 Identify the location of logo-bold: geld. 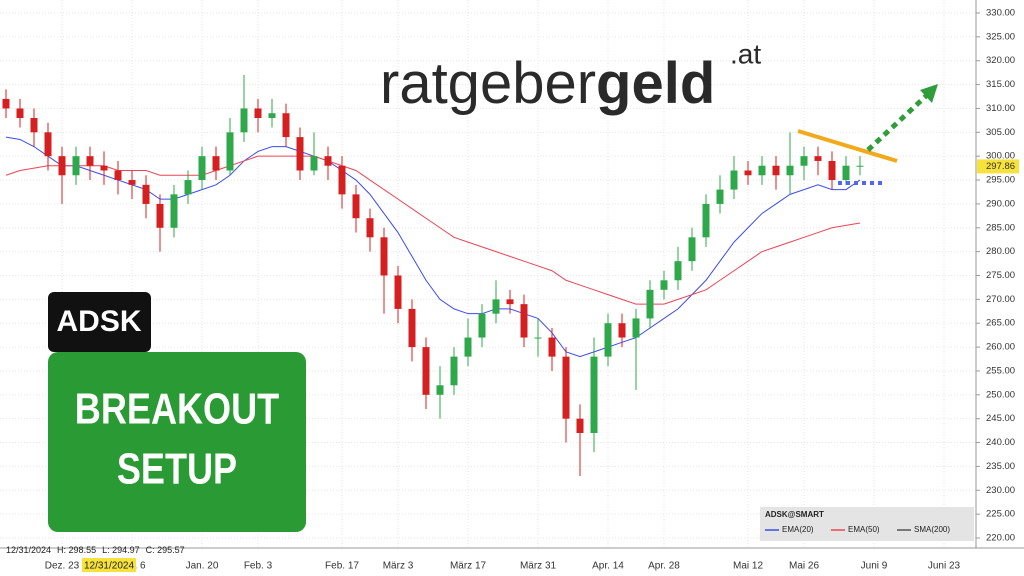
(655, 83).